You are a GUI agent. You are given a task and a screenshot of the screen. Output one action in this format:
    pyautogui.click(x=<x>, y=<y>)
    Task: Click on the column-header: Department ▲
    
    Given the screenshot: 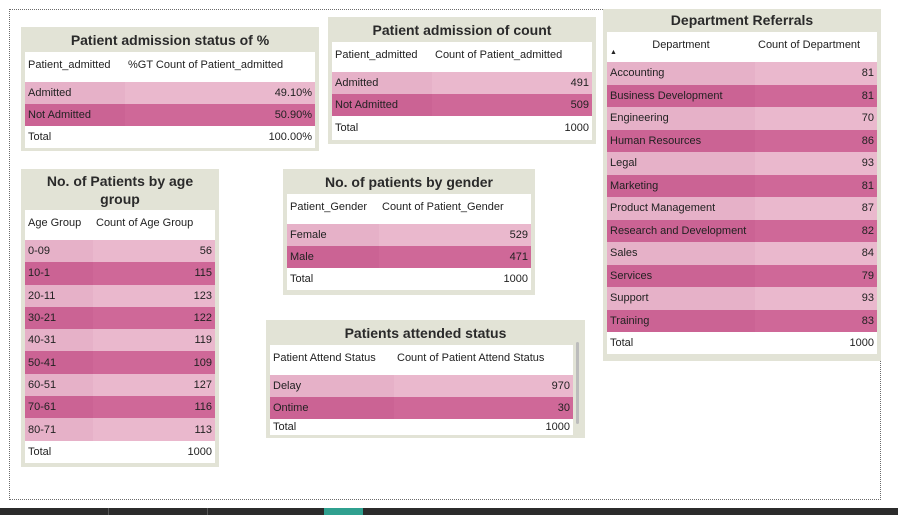 What is the action you would take?
    pyautogui.click(x=681, y=45)
    